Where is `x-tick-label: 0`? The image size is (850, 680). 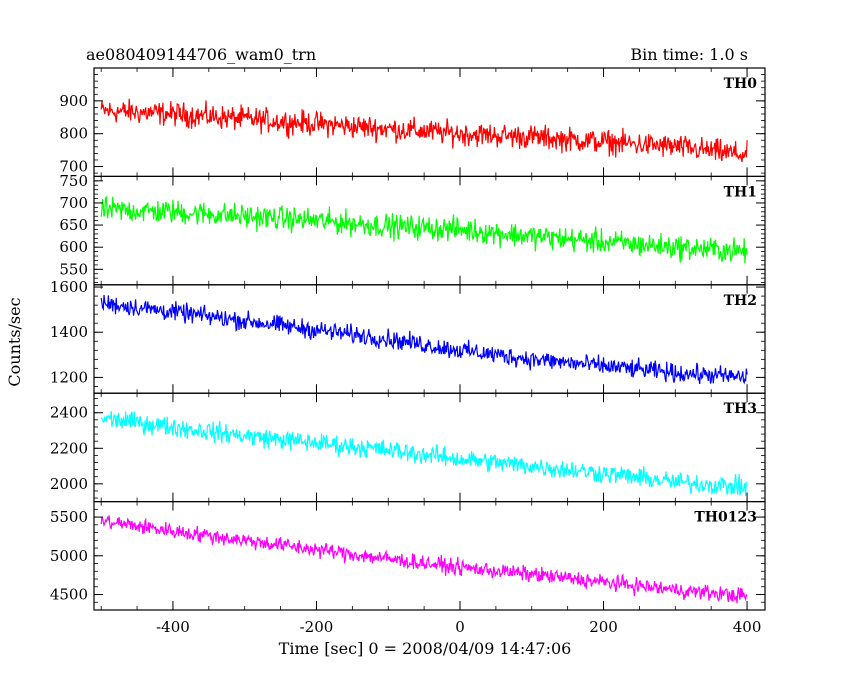
x-tick-label: 0 is located at coordinates (460, 627).